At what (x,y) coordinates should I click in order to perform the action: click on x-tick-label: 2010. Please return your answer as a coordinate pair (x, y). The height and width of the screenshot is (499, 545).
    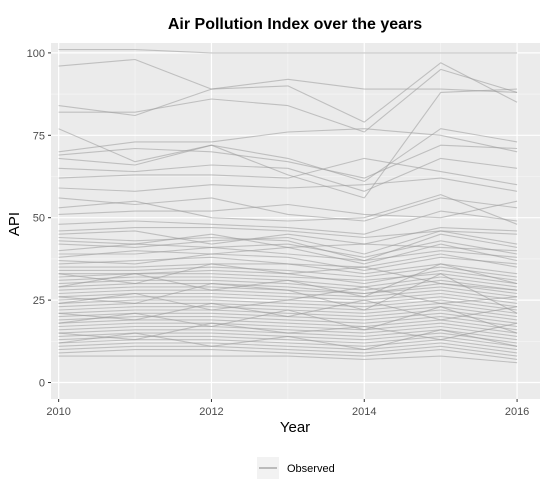
    Looking at the image, I should click on (58, 412).